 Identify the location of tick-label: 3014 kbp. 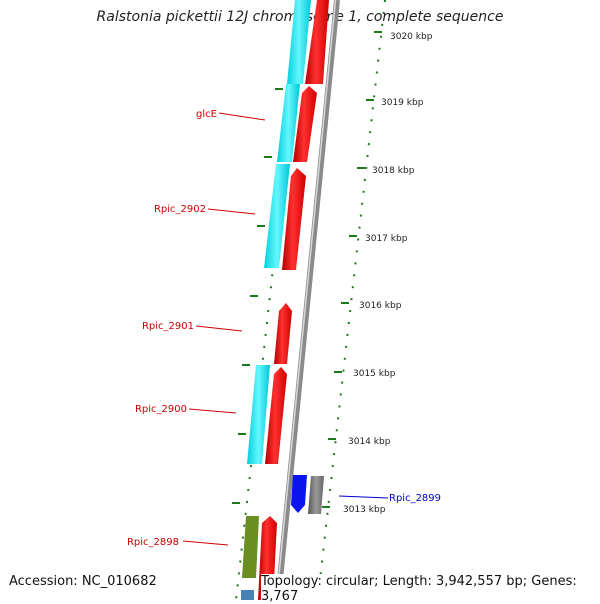
(369, 442).